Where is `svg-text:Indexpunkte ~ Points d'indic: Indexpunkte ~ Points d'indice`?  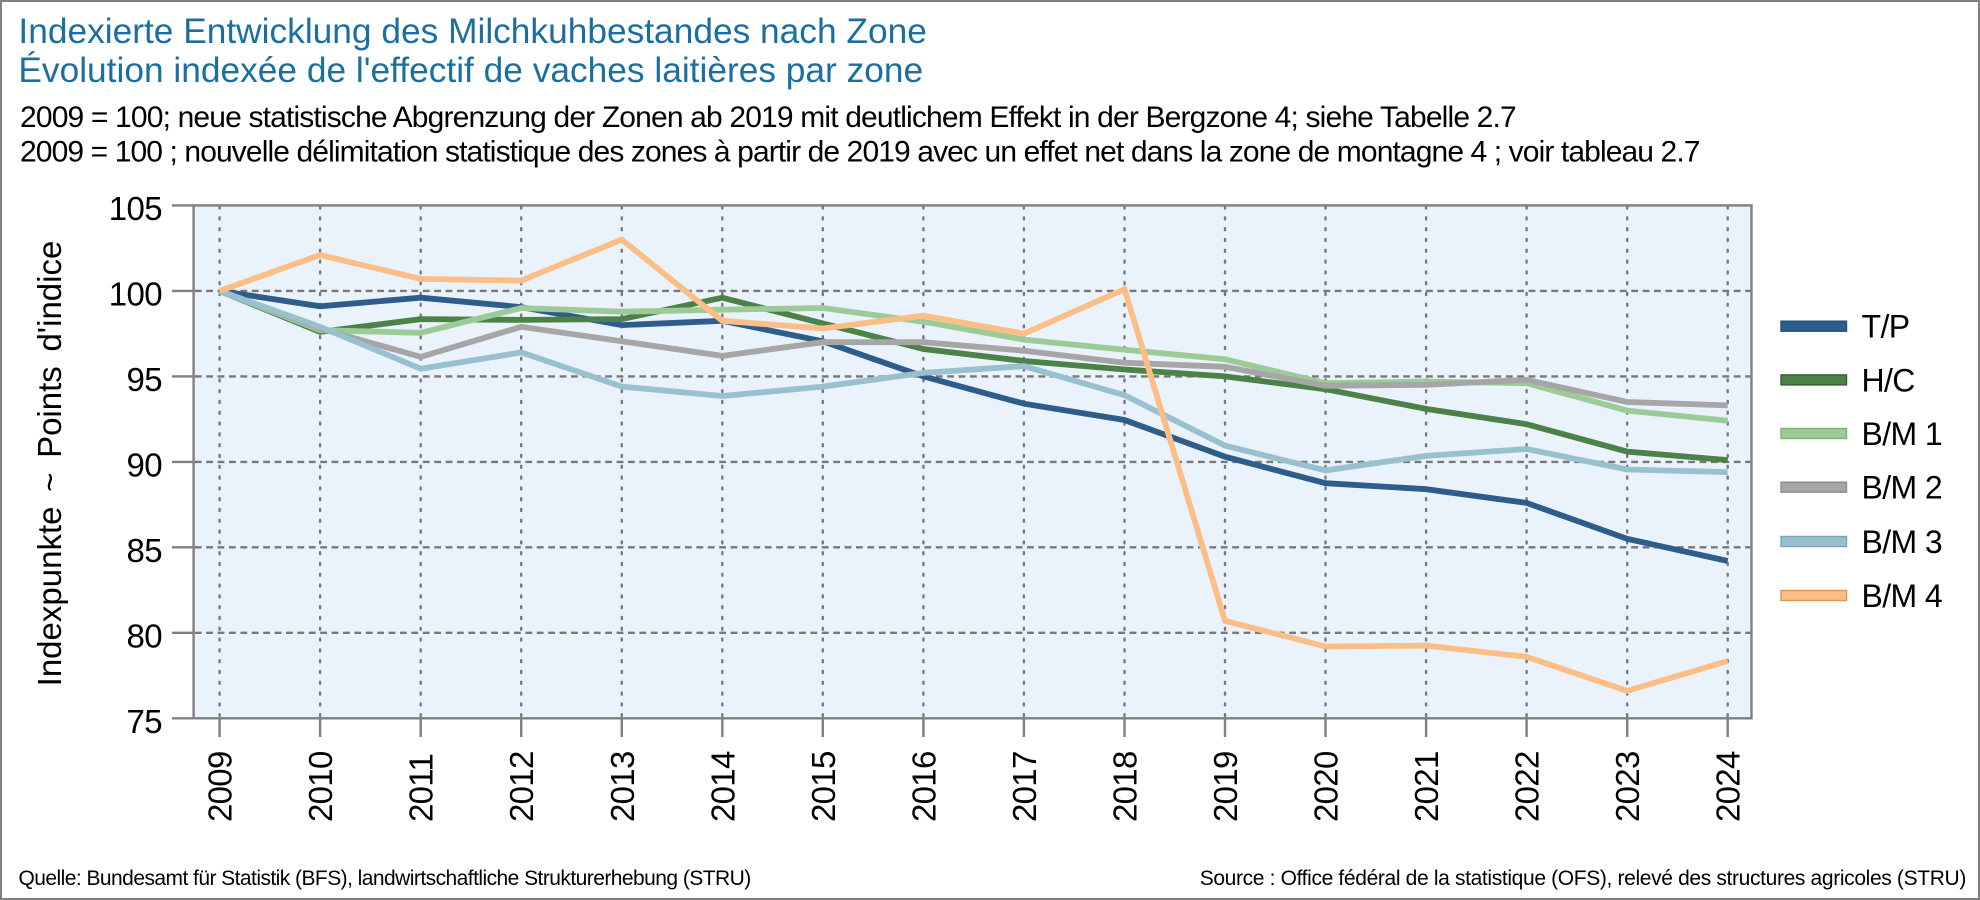
svg-text:Indexpunkte ~ Points d'indic: Indexpunkte ~ Points d'indice is located at coordinates (49, 464).